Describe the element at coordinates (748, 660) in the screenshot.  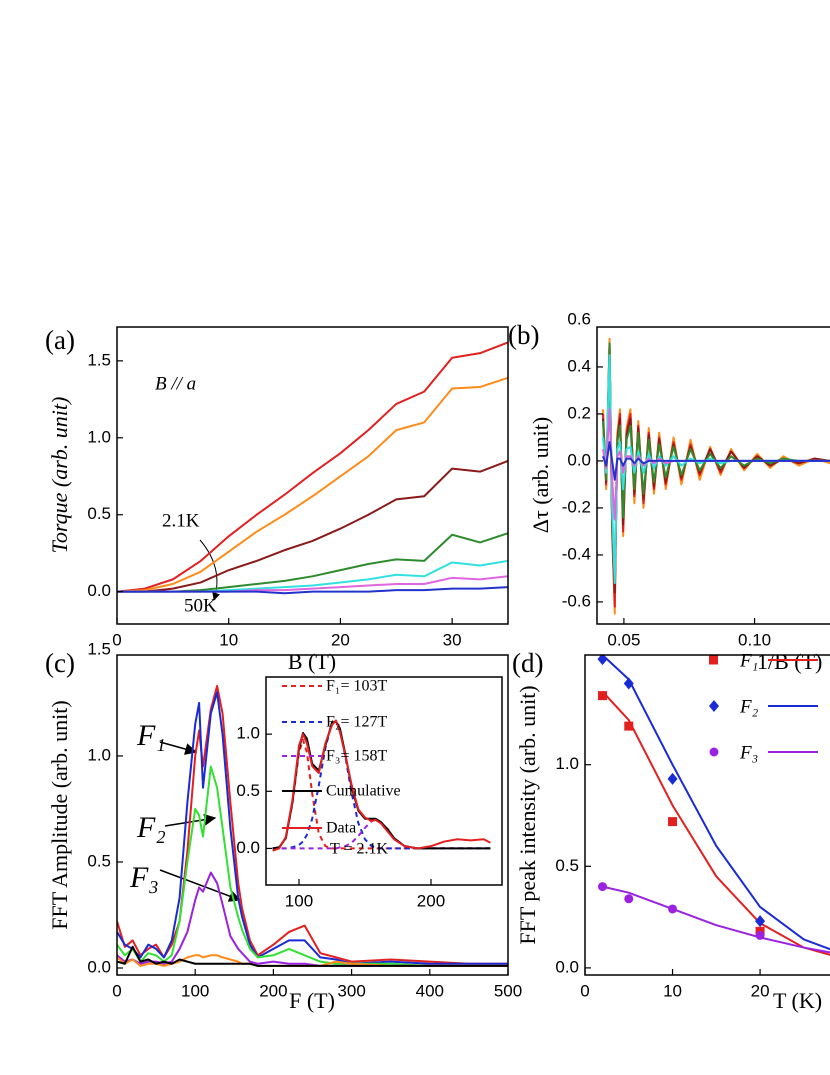
I see `legend-label: F₁` at that location.